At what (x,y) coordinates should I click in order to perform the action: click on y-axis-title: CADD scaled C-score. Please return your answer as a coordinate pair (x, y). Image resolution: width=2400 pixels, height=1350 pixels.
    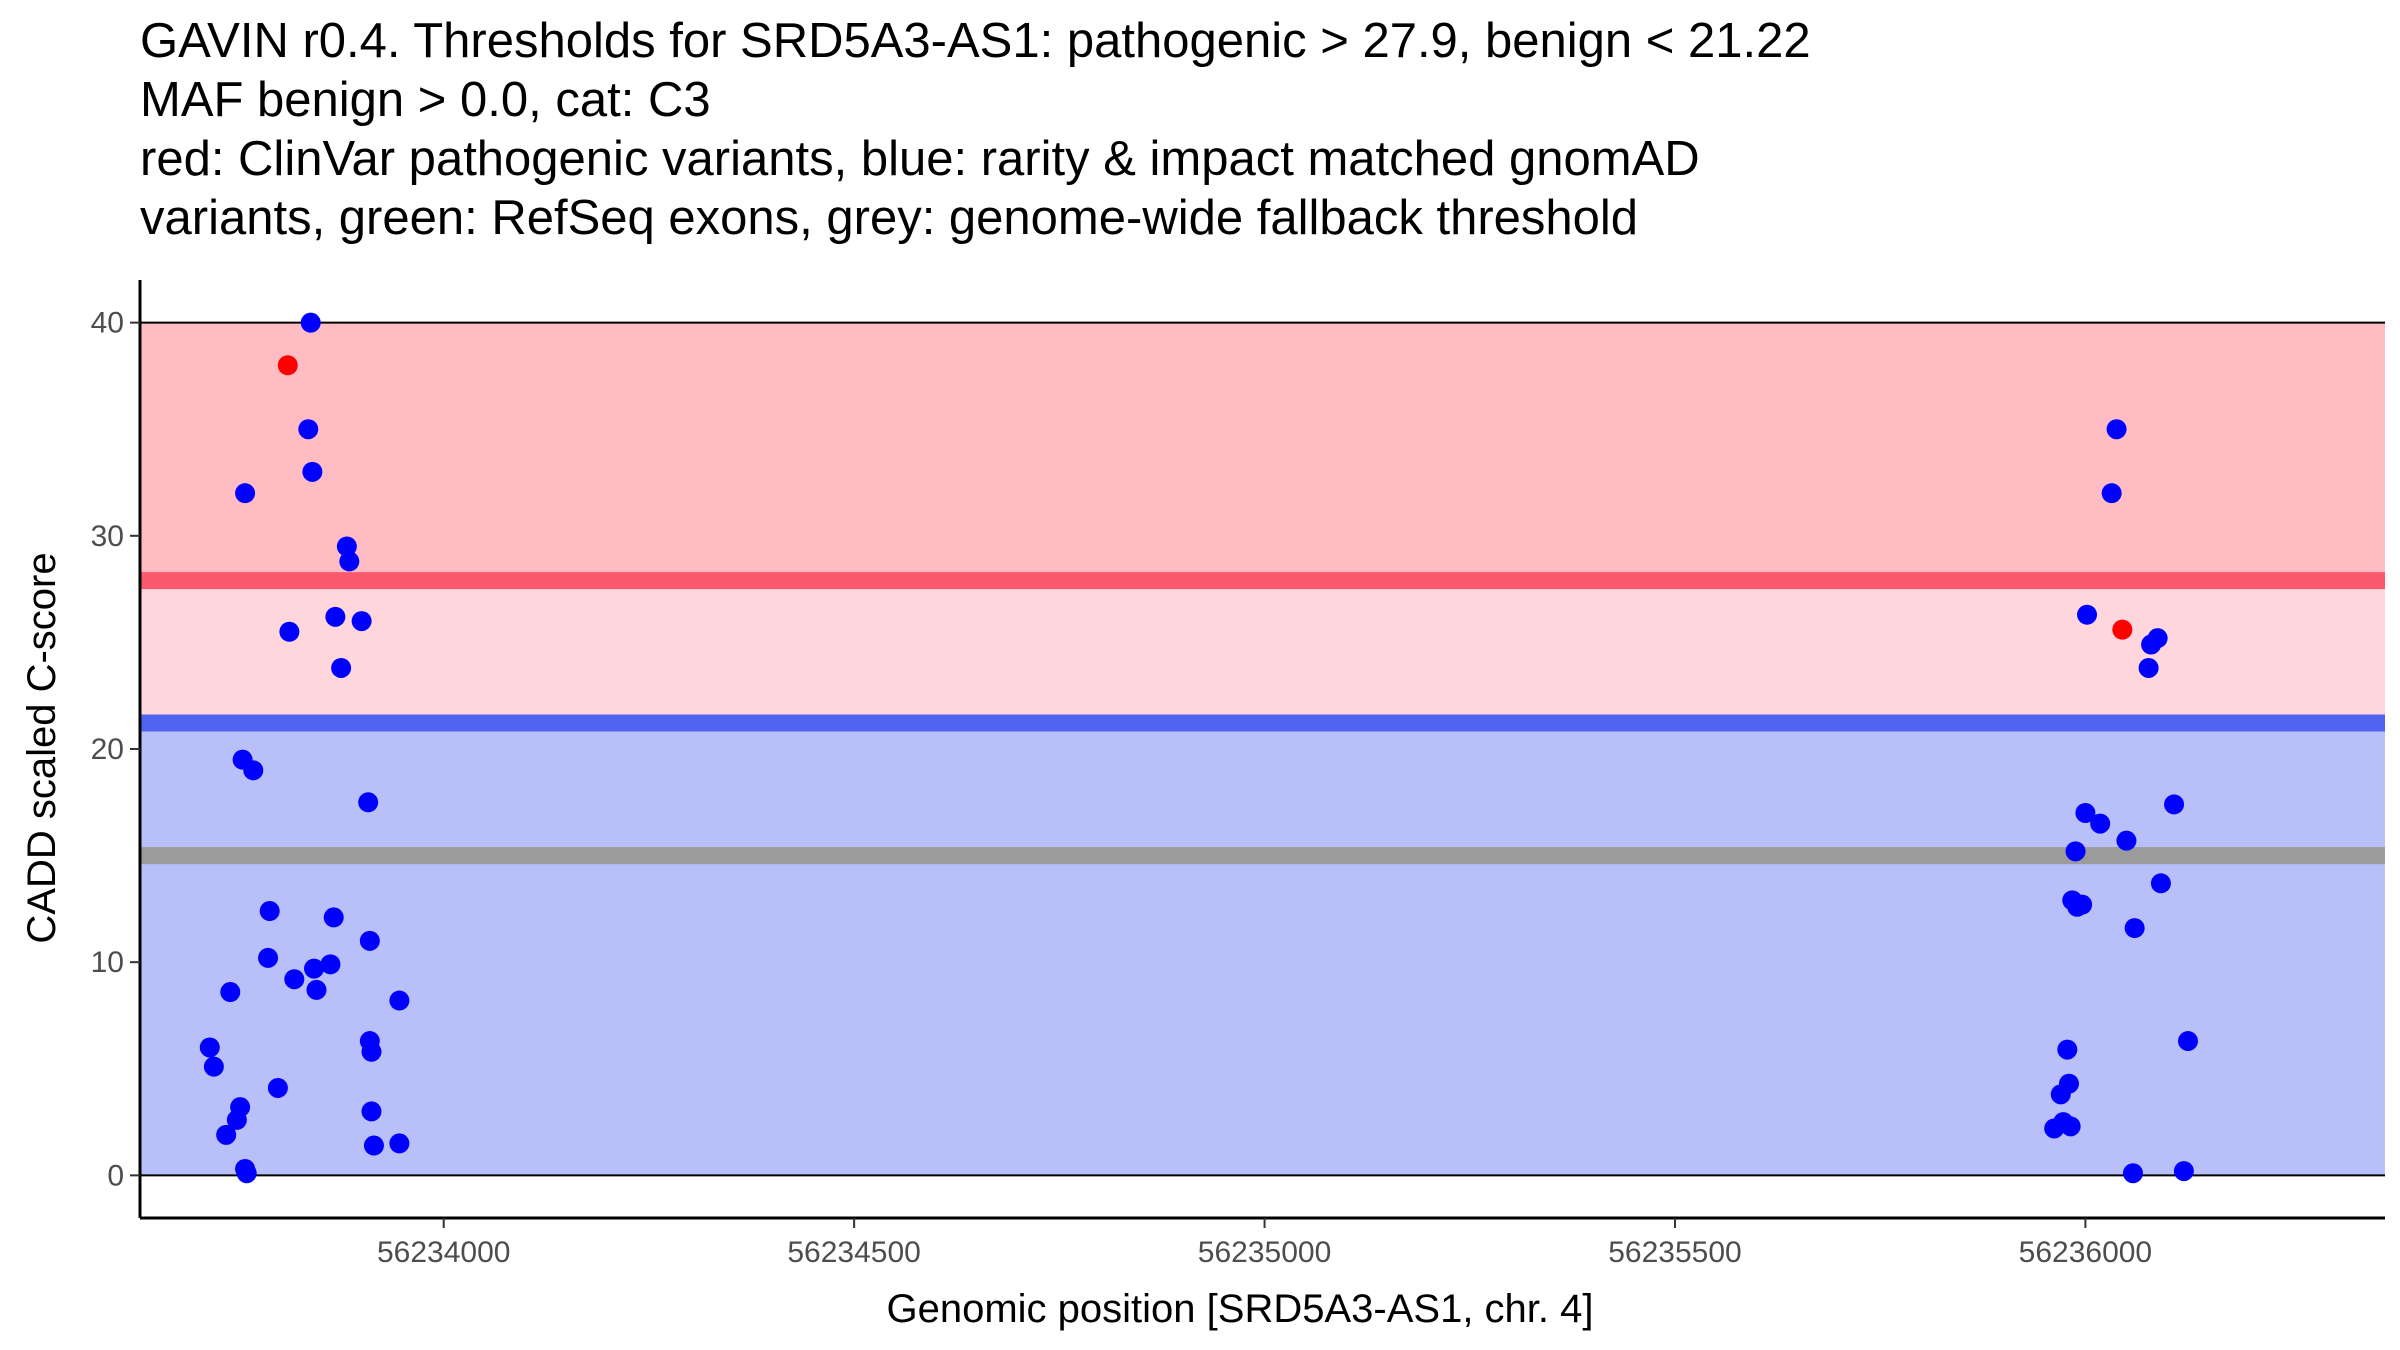
    Looking at the image, I should click on (42, 747).